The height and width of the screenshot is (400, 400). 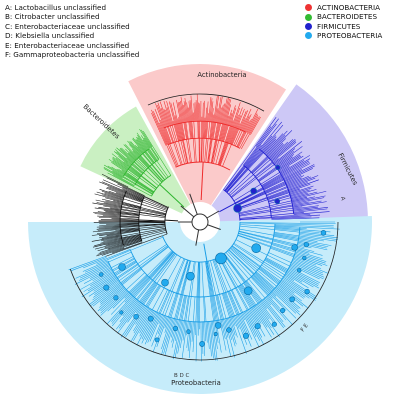 What do you see at coordinates (221, 75) in the screenshot?
I see `clade-label-actinobacteria: Actinobacteria` at bounding box center [221, 75].